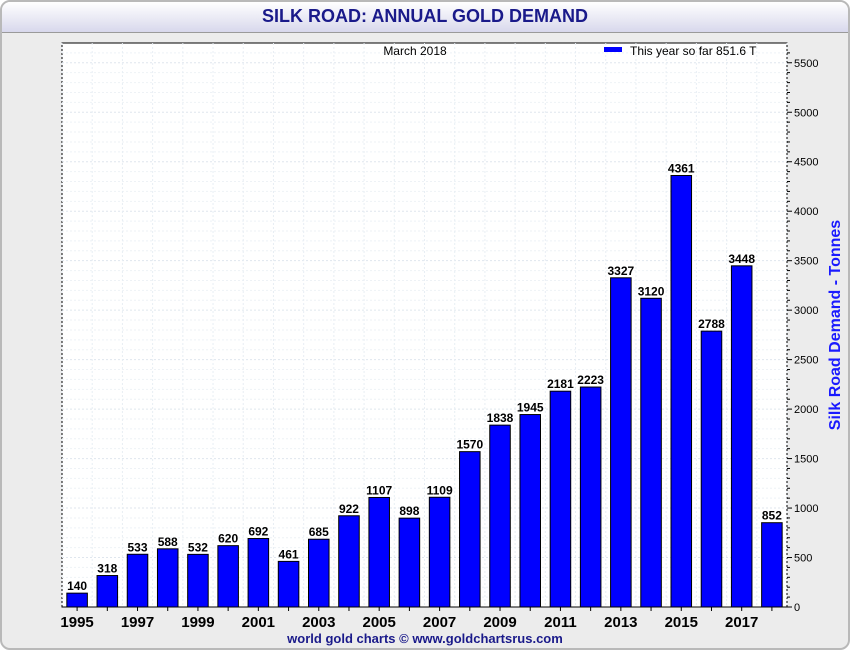 Image resolution: width=850 pixels, height=650 pixels. What do you see at coordinates (379, 622) in the screenshot?
I see `x-tick-label: 2005` at bounding box center [379, 622].